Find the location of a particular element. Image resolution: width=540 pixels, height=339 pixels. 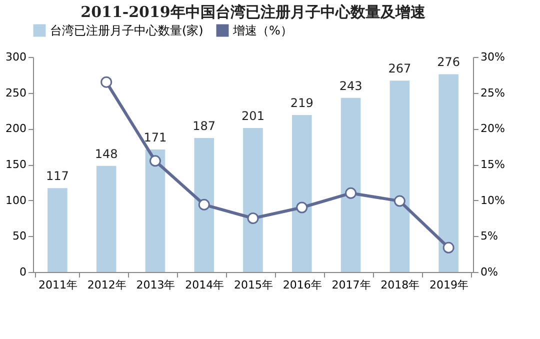

y-tick-label: 250 is located at coordinates (16, 93).